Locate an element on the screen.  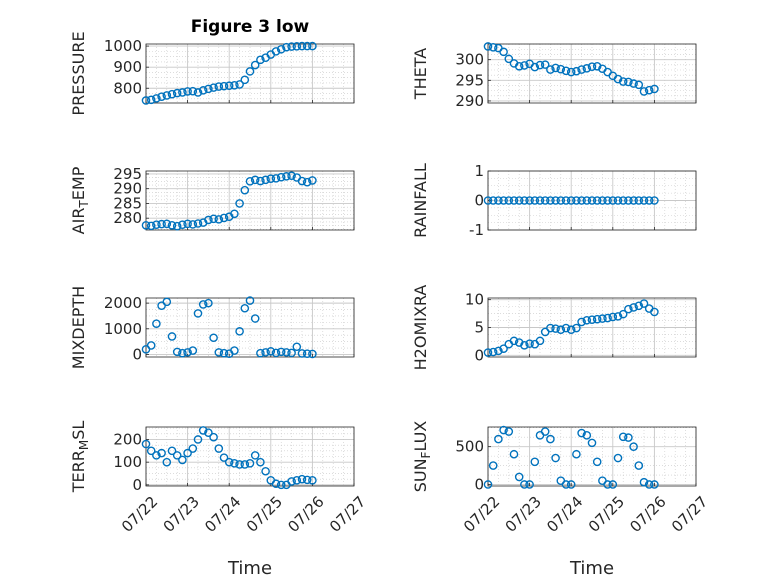
y-tick-label: 10 is located at coordinates (474, 300).